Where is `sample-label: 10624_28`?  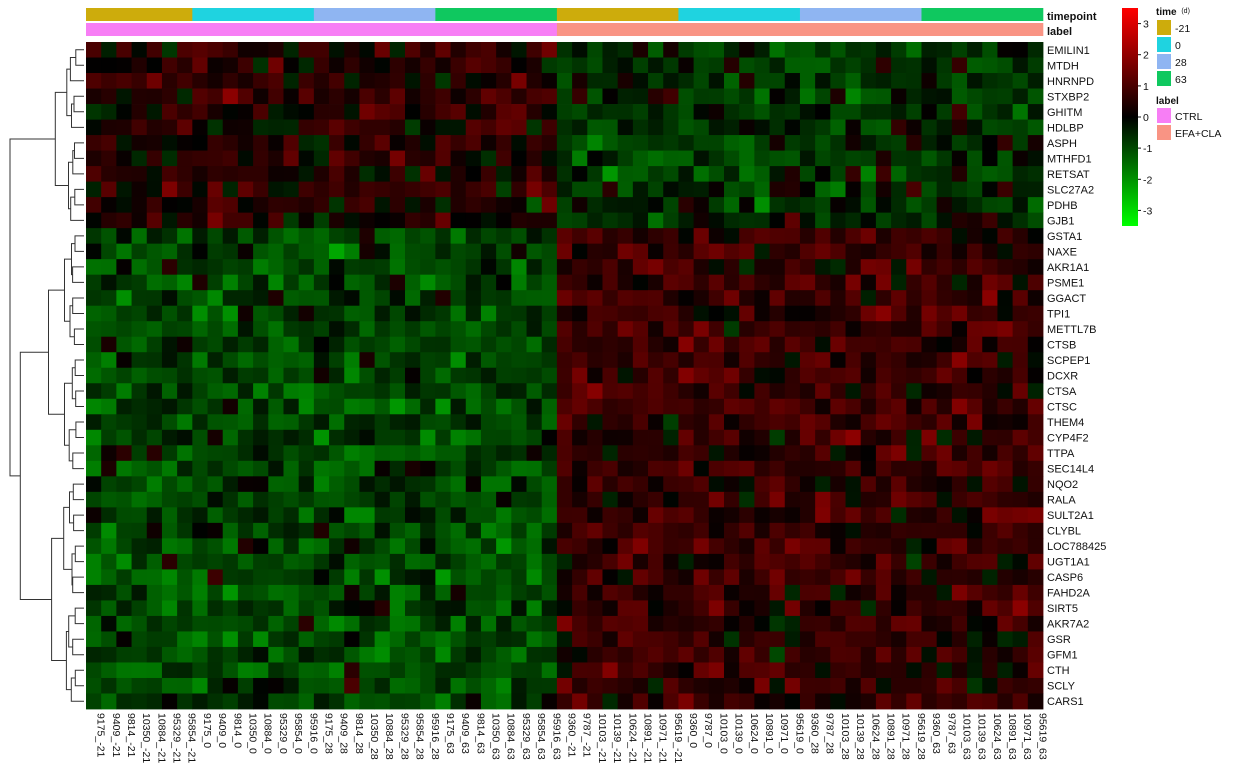
sample-label: 10624_28 is located at coordinates (875, 736).